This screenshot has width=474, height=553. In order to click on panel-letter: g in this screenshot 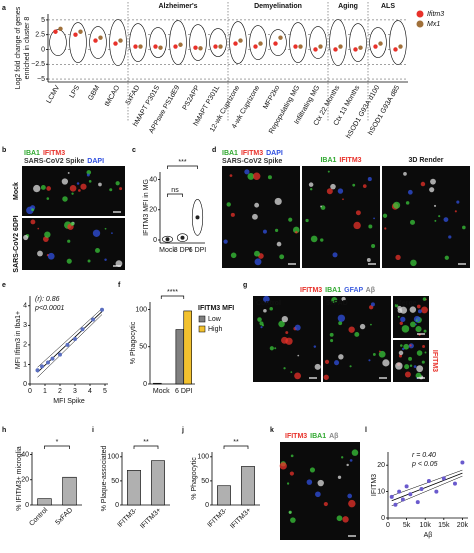, I will do `click(245, 285)`.